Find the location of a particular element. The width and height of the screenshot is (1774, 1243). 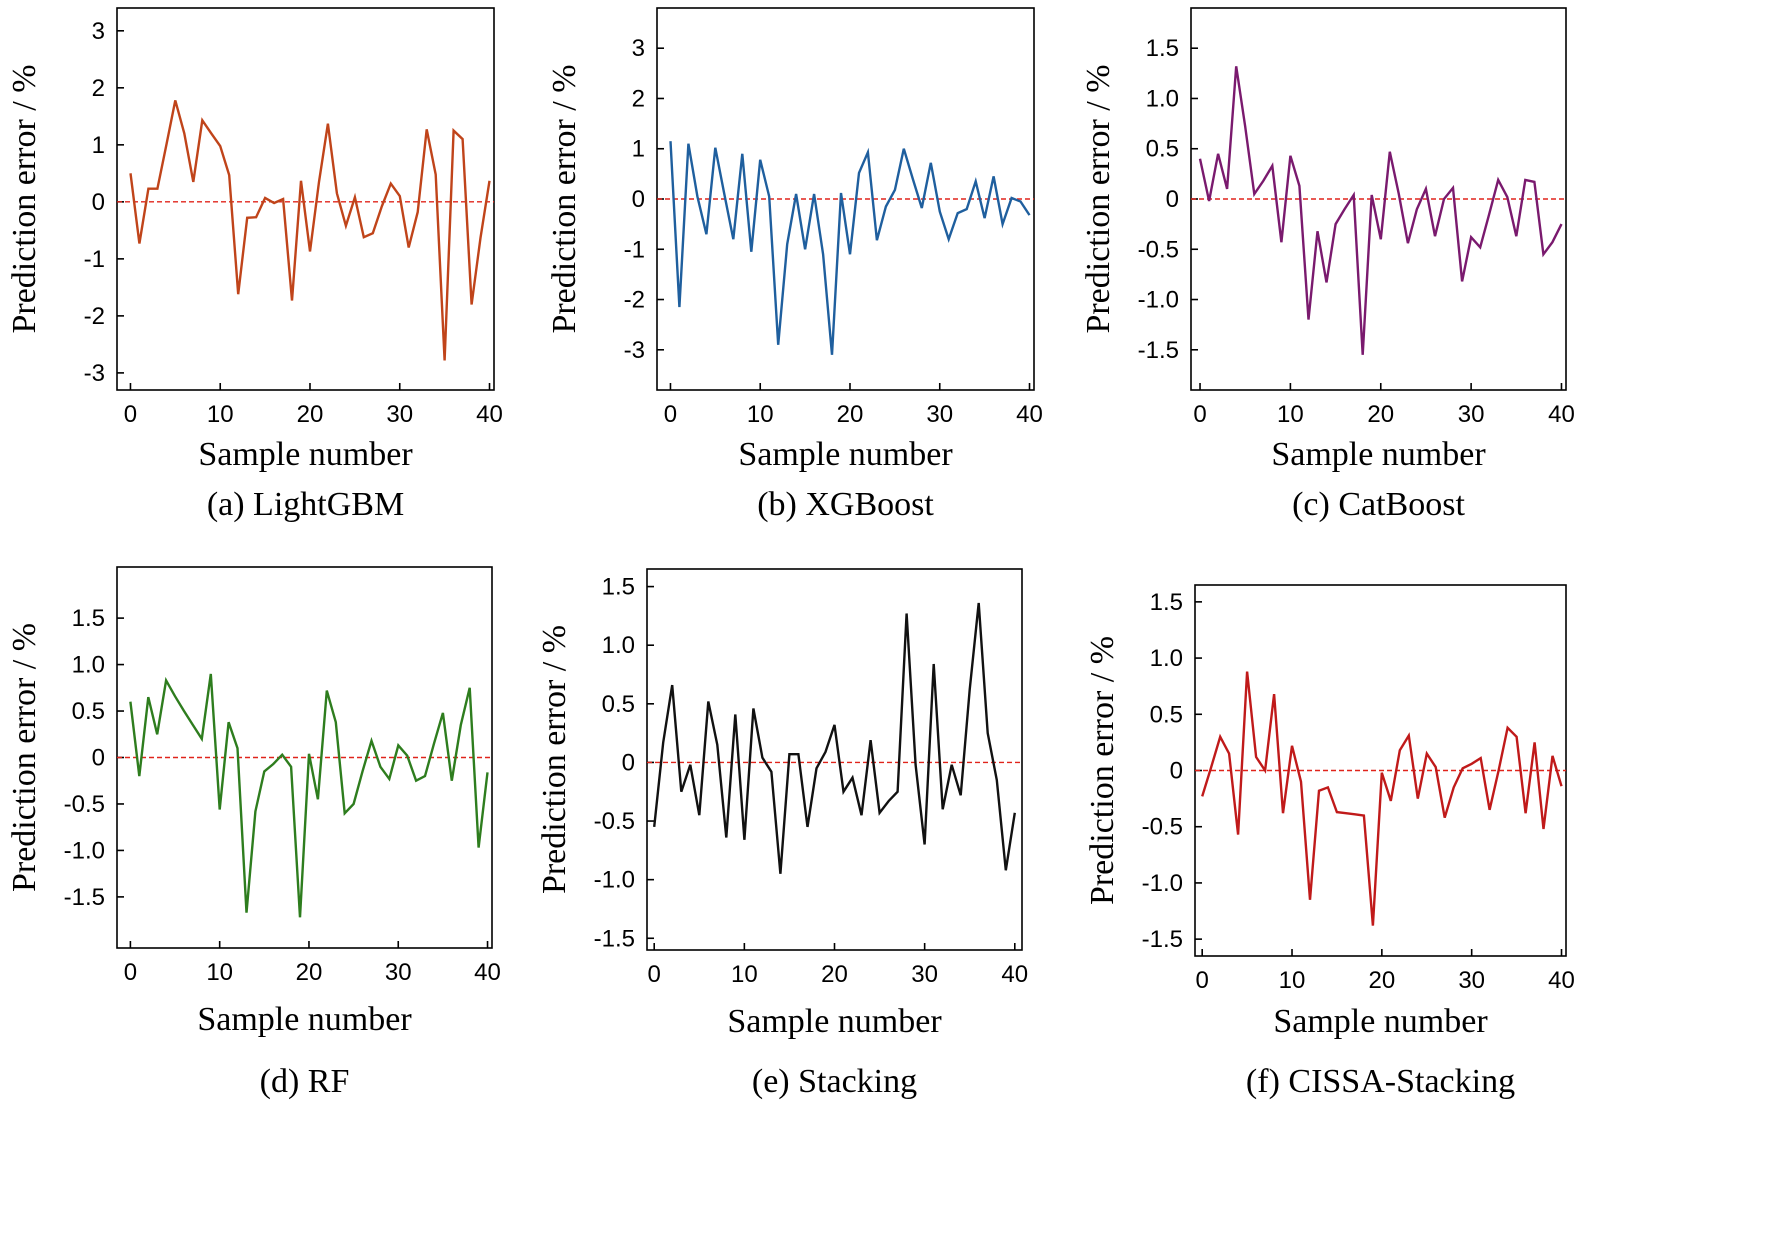

panel-caption: (e) Stacking is located at coordinates (834, 1081).